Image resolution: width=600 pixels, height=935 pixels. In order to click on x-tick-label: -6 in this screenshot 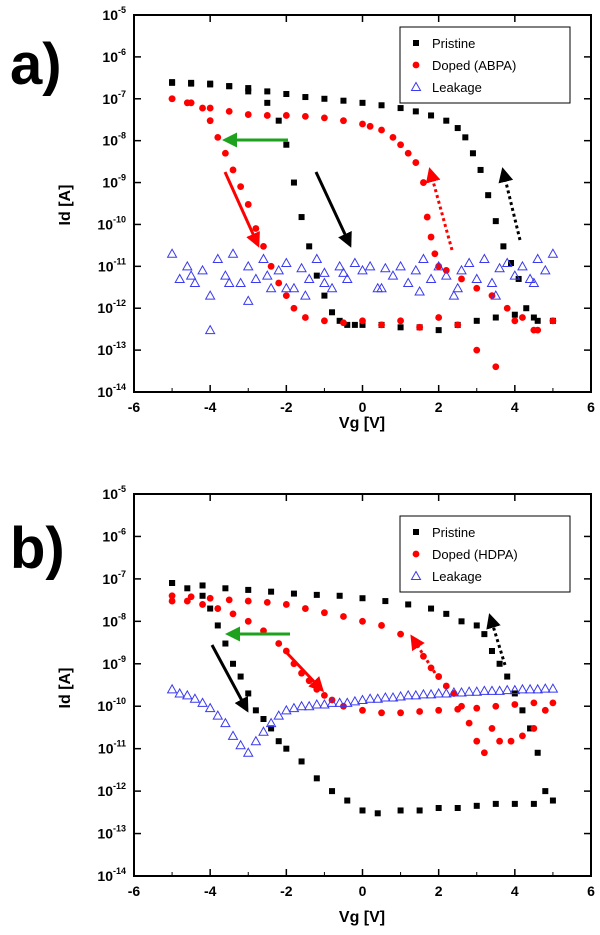, I will do `click(134, 407)`.